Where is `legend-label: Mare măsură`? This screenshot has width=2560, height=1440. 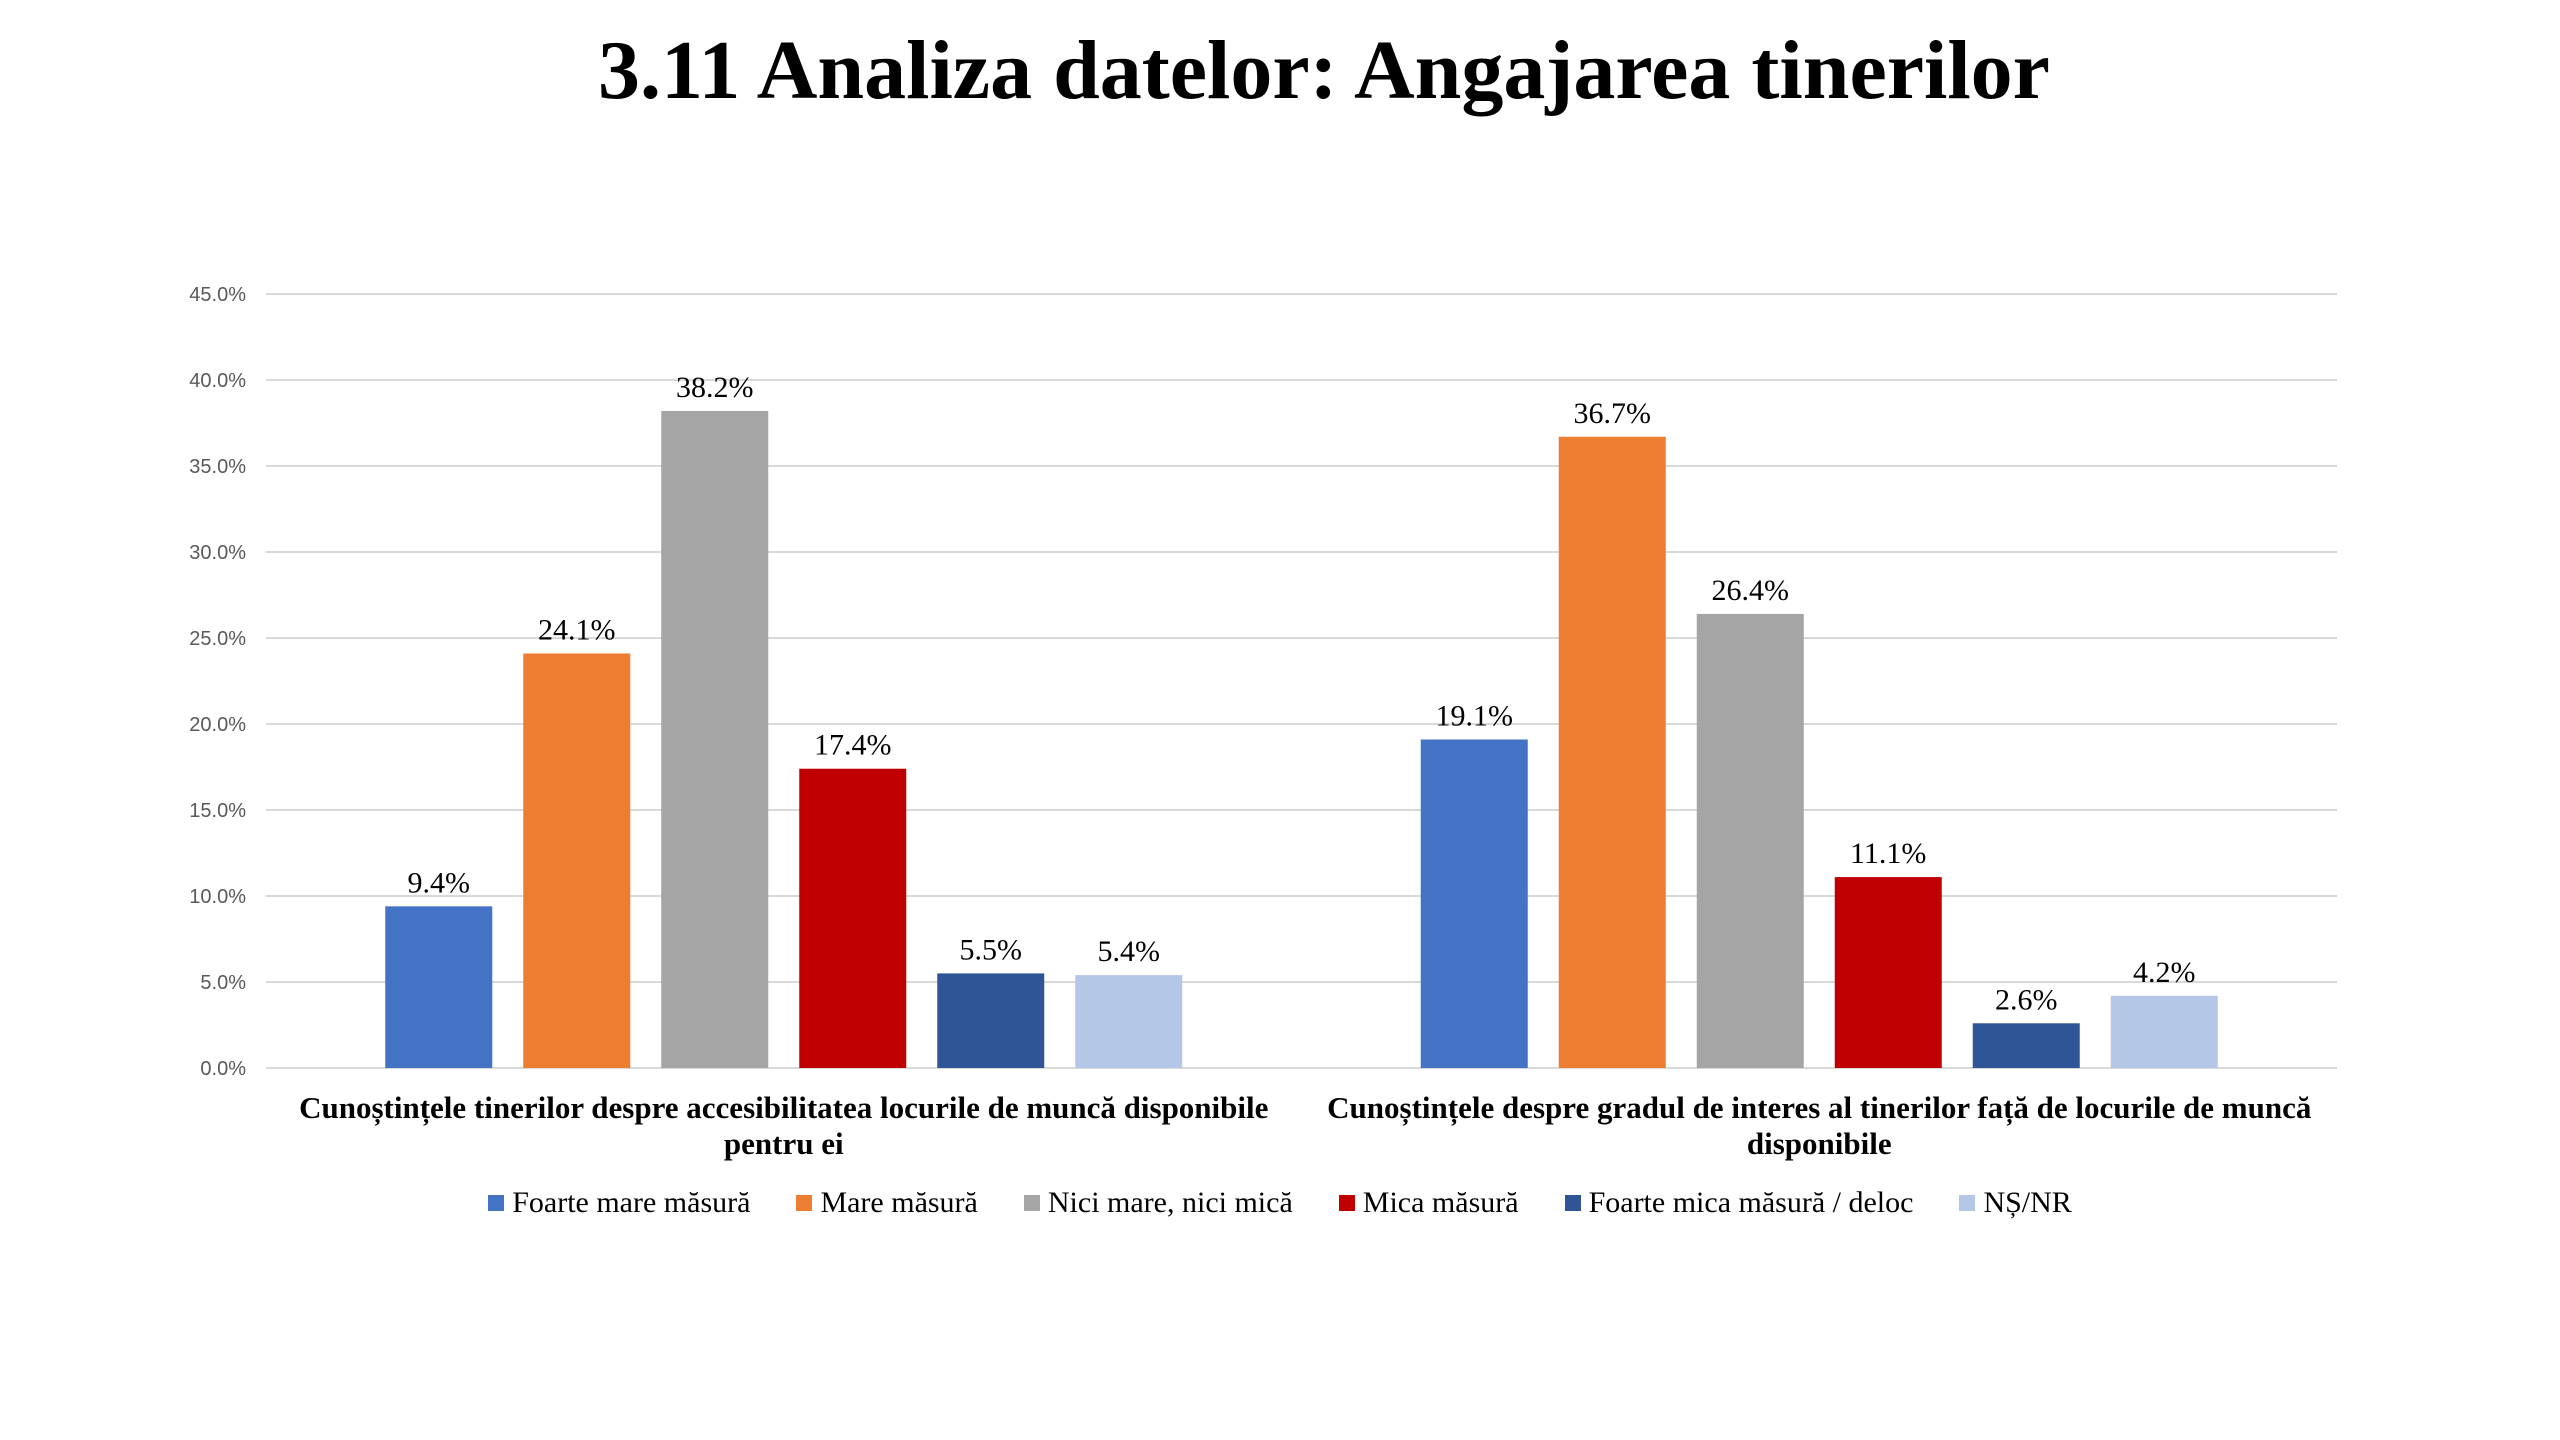
legend-label: Mare măsură is located at coordinates (899, 1202).